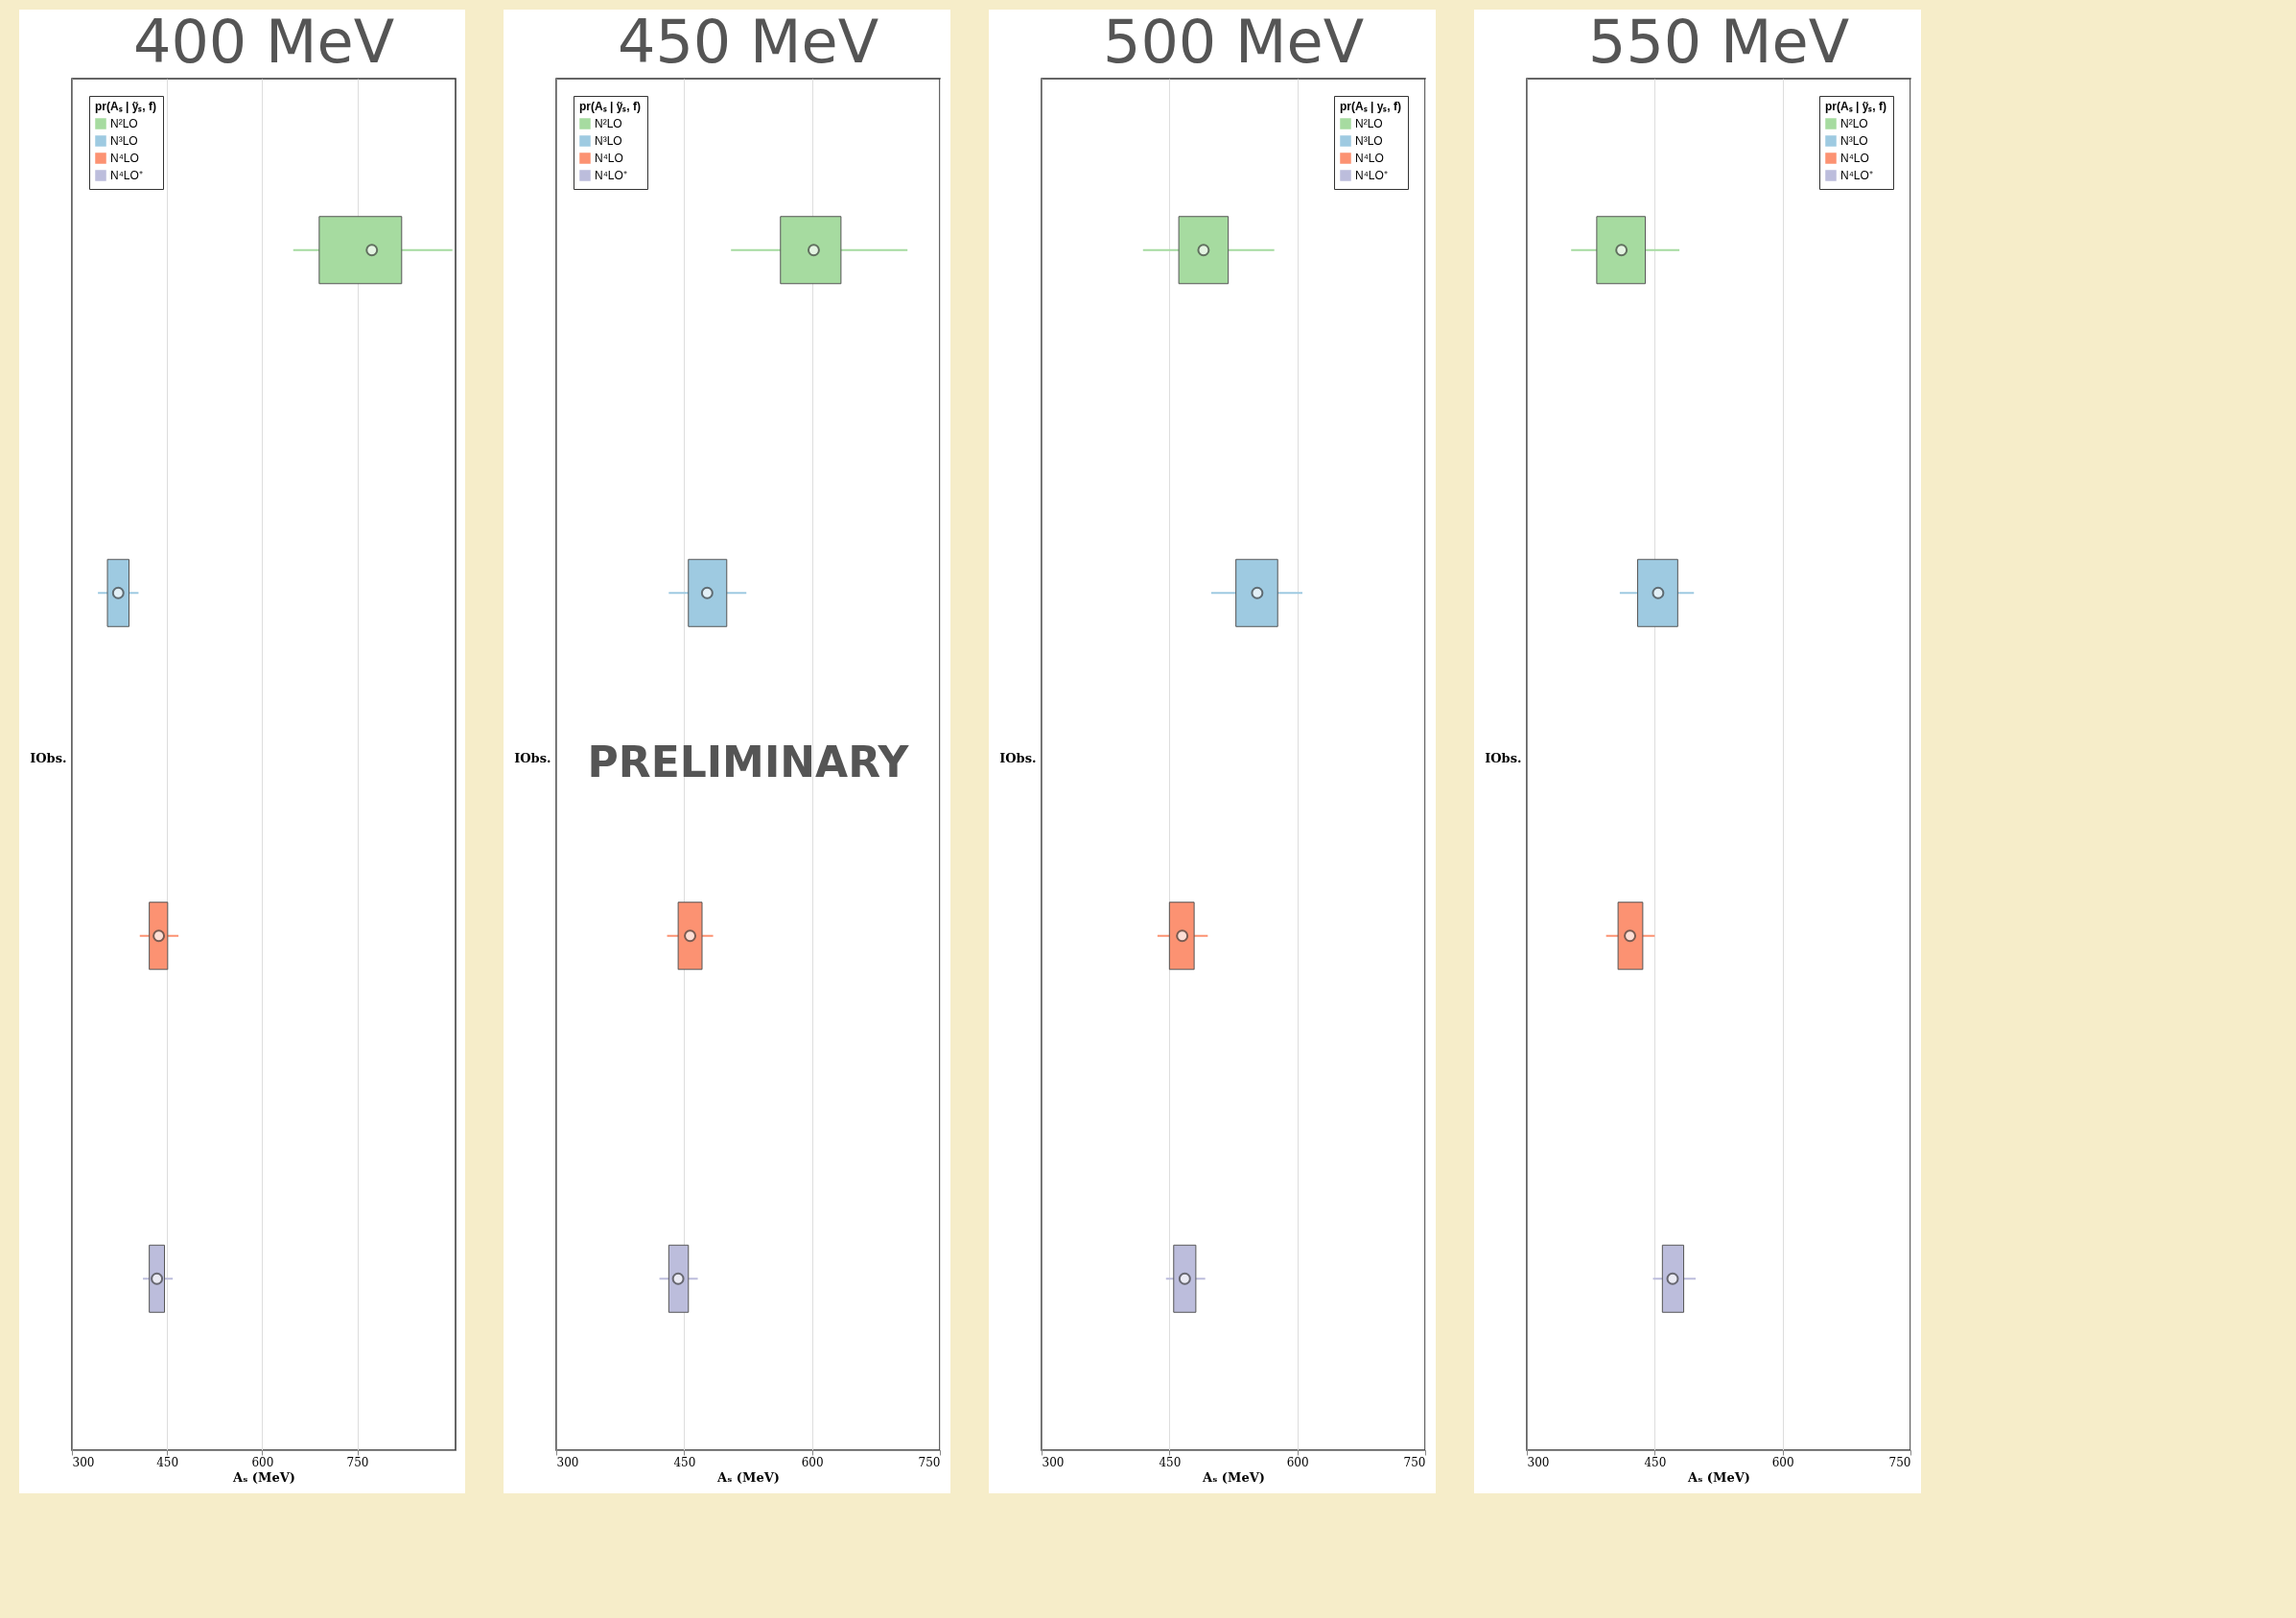  I want to click on annotation: PRELIMINARY, so click(748, 762).